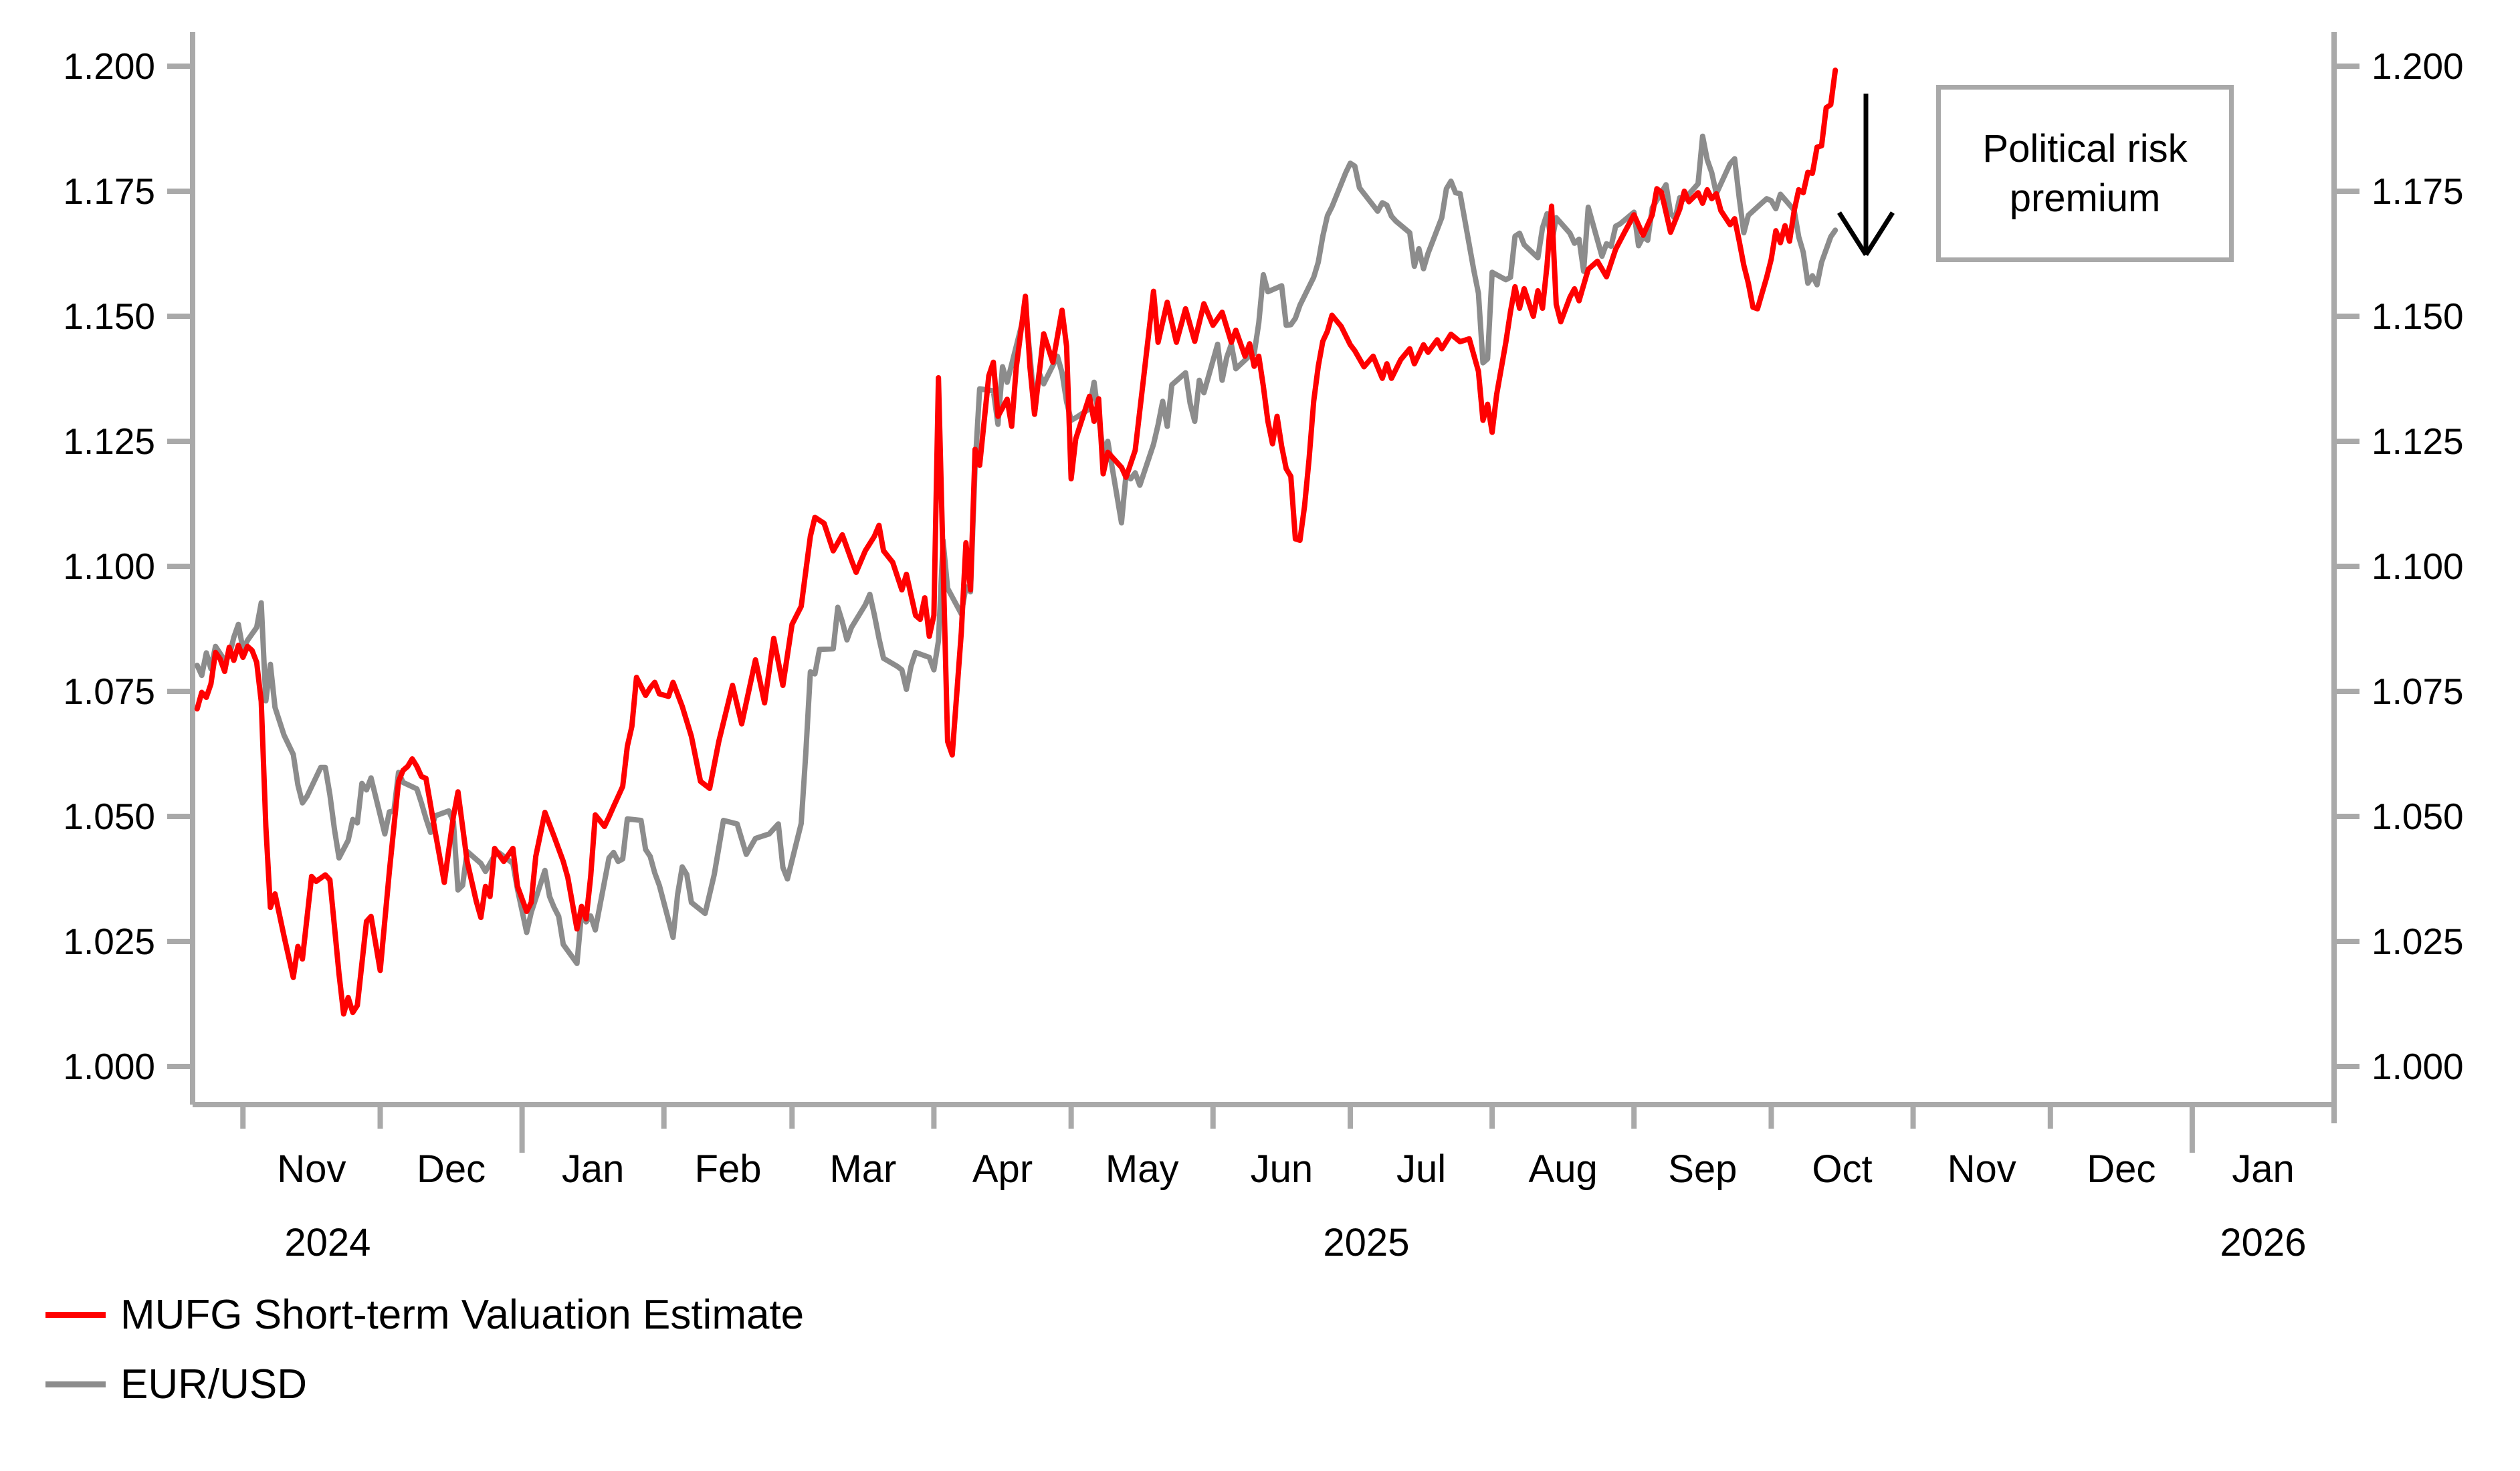 The width and height of the screenshot is (2520, 1471). Describe the element at coordinates (1563, 1169) in the screenshot. I see `x-month-label: Aug` at that location.